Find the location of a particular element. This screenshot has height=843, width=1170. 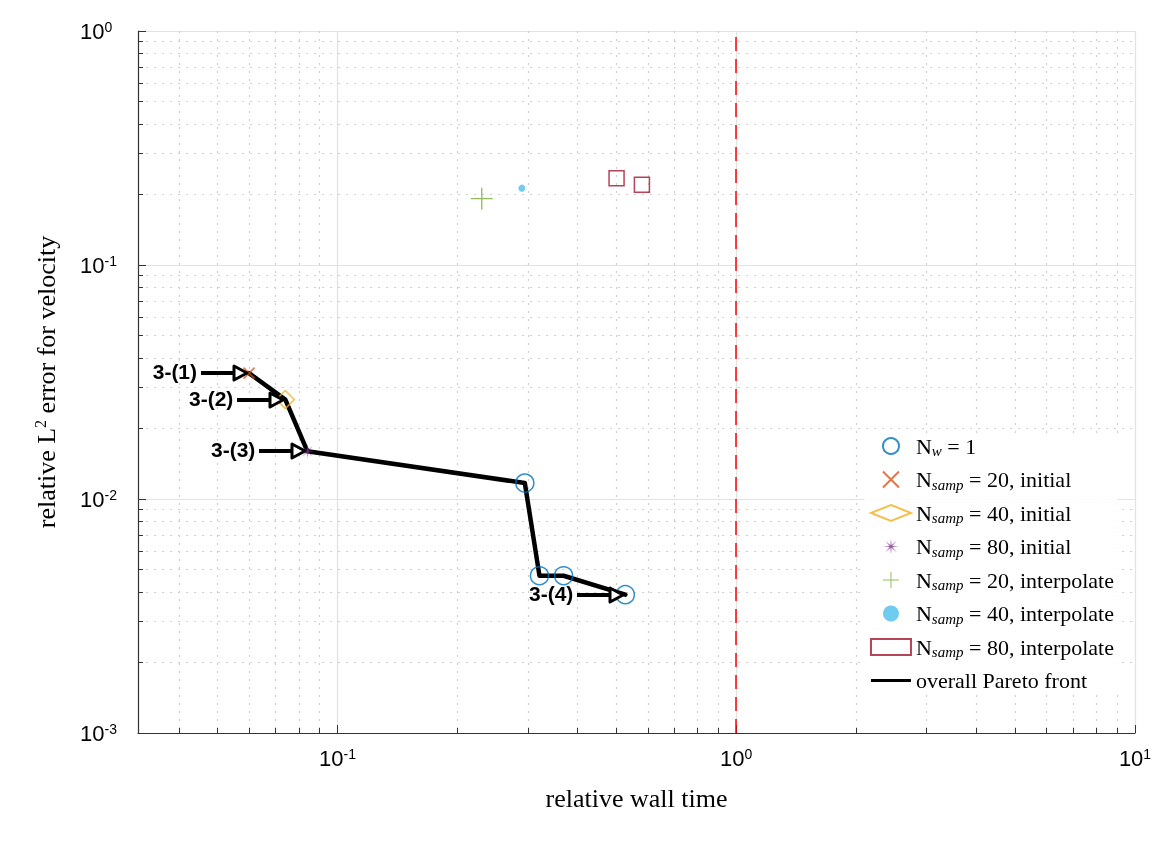

legend-label: Nsamp = 40, interpolate is located at coordinates (1015, 614).